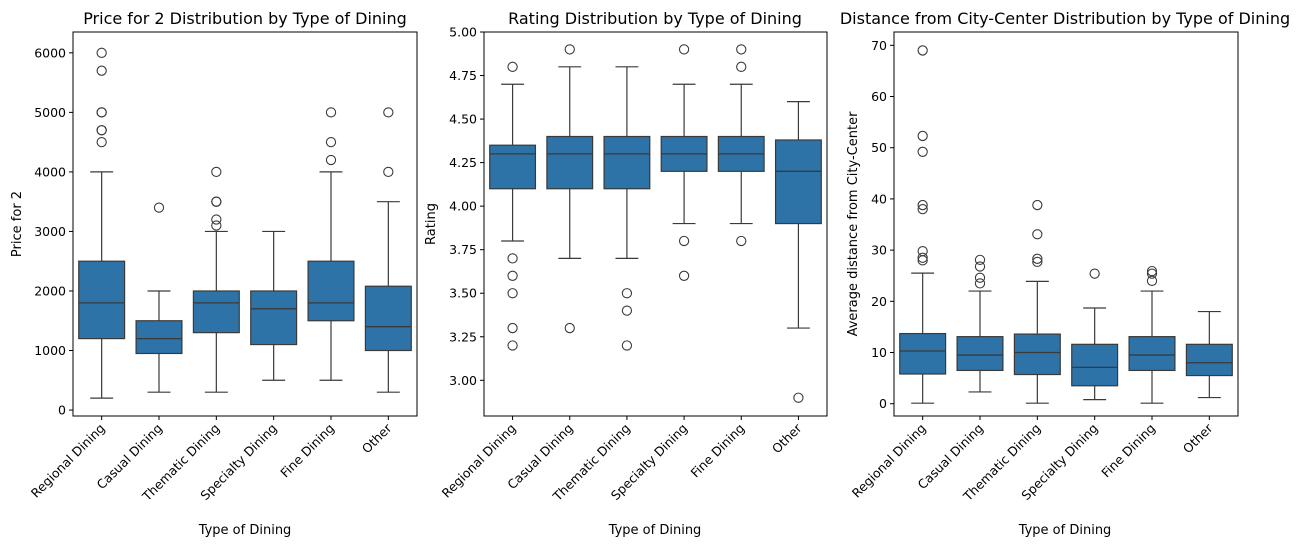 This screenshot has height=547, width=1309. Describe the element at coordinates (879, 147) in the screenshot. I see `y-tick-label: 50` at that location.